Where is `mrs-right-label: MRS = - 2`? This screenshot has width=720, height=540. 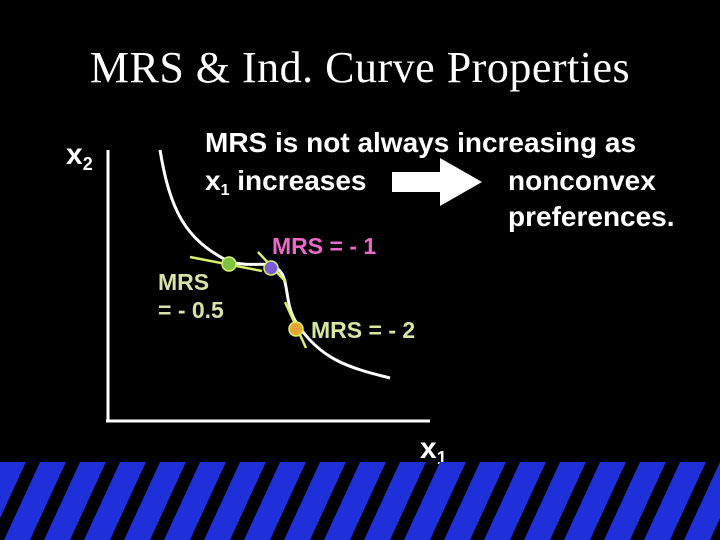 mrs-right-label: MRS = - 2 is located at coordinates (363, 330).